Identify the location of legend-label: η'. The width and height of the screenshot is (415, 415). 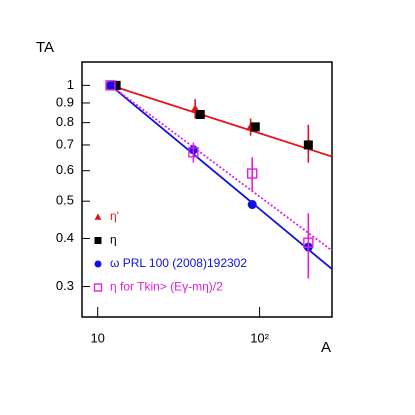
(114, 216).